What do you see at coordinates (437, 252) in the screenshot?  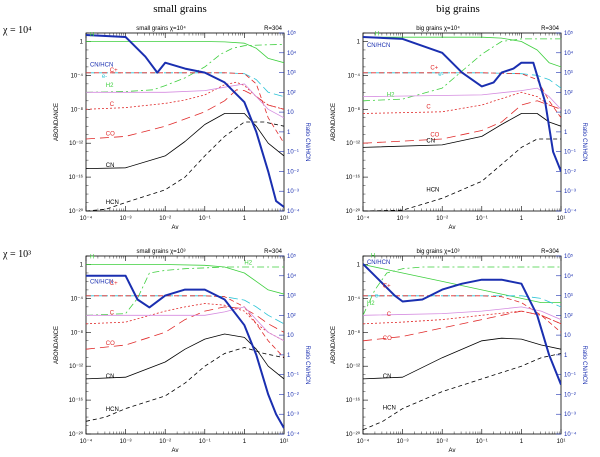 I see `panel-title: big grains χ=10³` at bounding box center [437, 252].